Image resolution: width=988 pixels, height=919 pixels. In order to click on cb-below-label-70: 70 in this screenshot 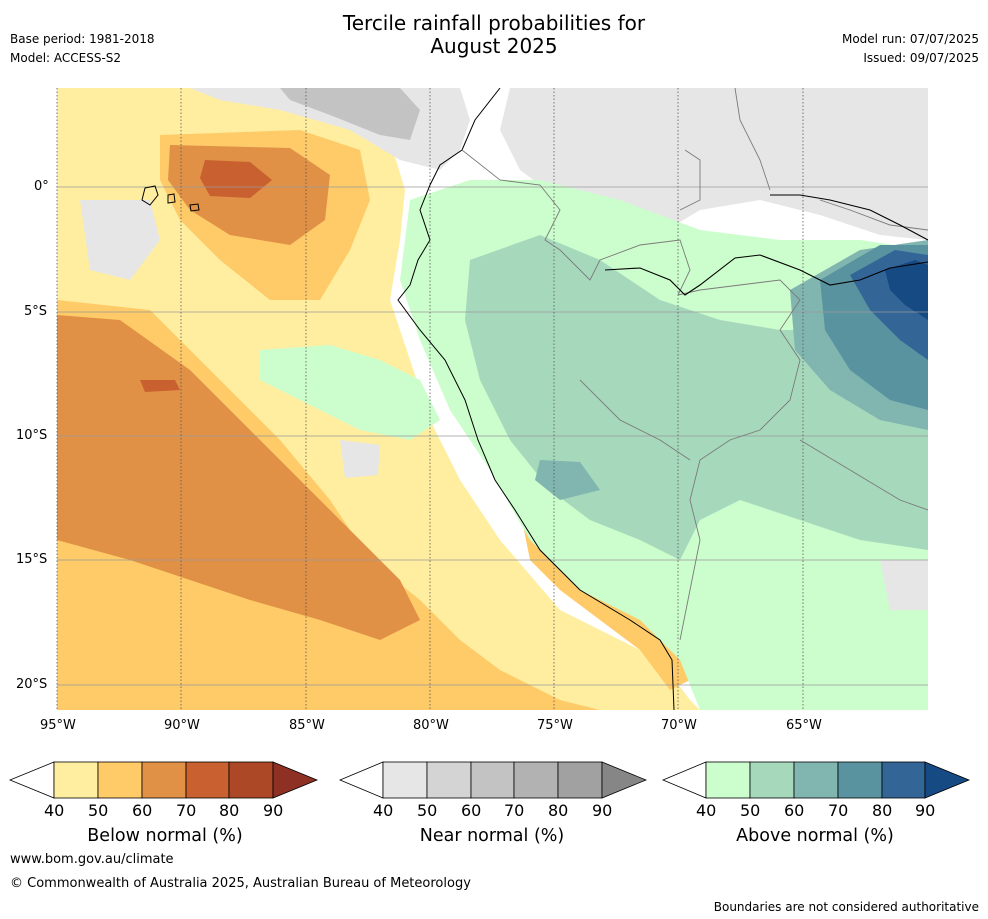, I will do `click(186, 810)`.